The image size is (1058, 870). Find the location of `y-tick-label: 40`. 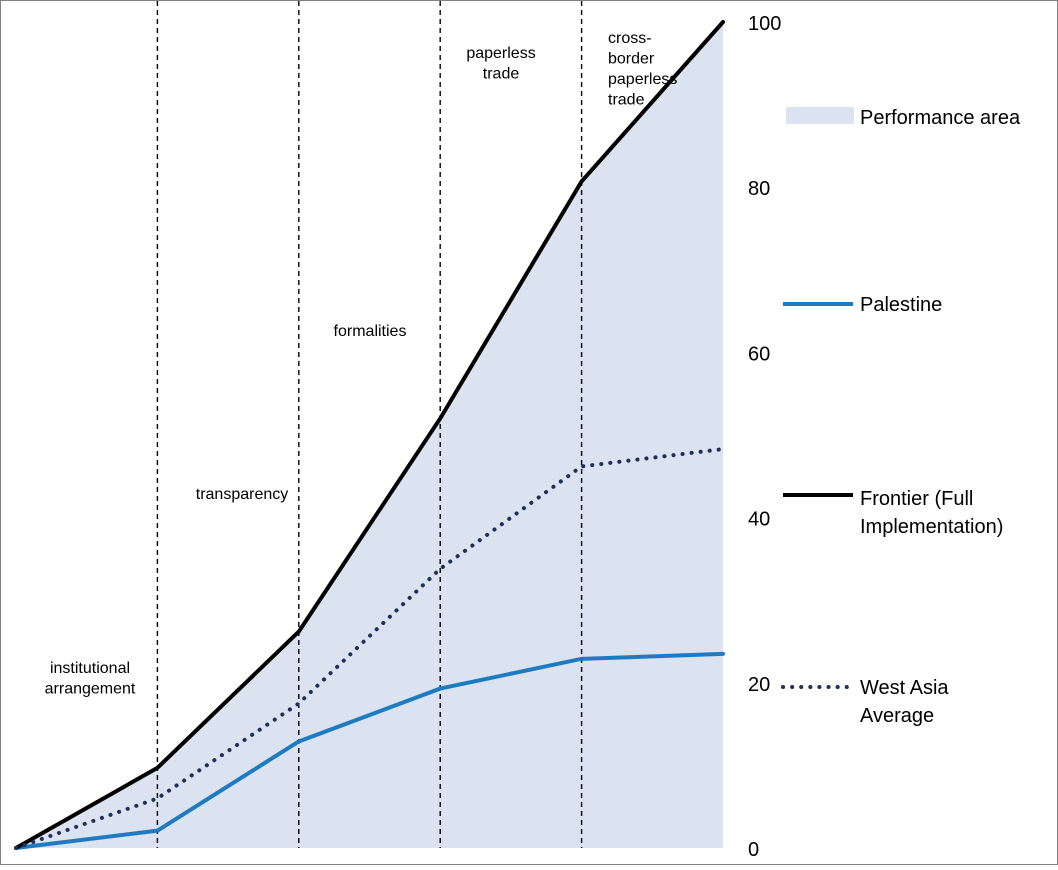

y-tick-label: 40 is located at coordinates (759, 520).